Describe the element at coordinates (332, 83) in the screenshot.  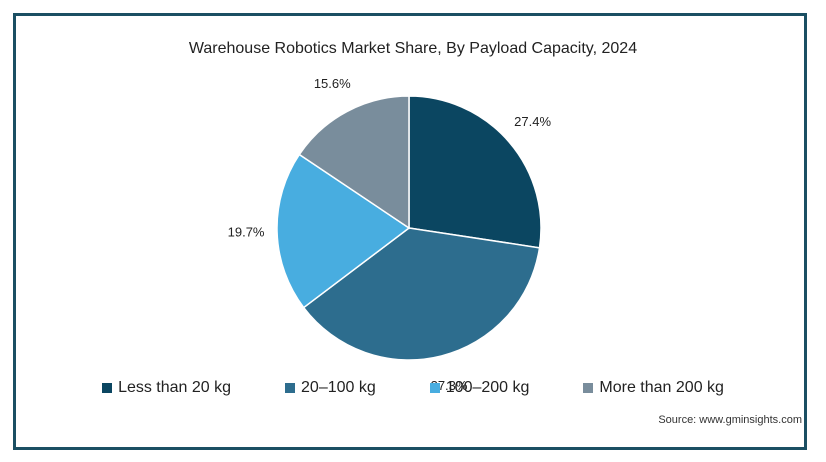
I see `slice-value-label: 15.6%` at that location.